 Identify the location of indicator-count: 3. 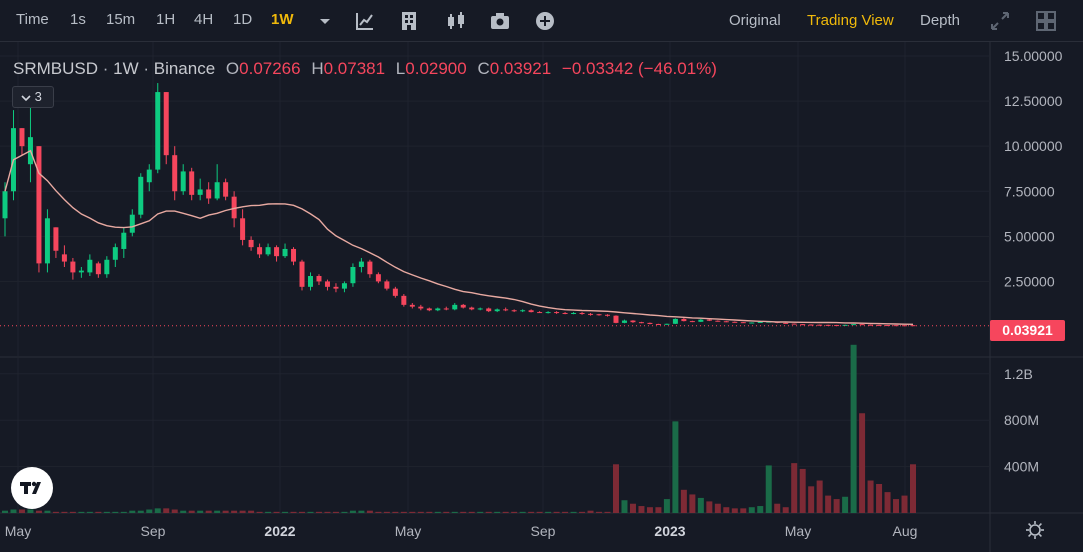
(38, 96).